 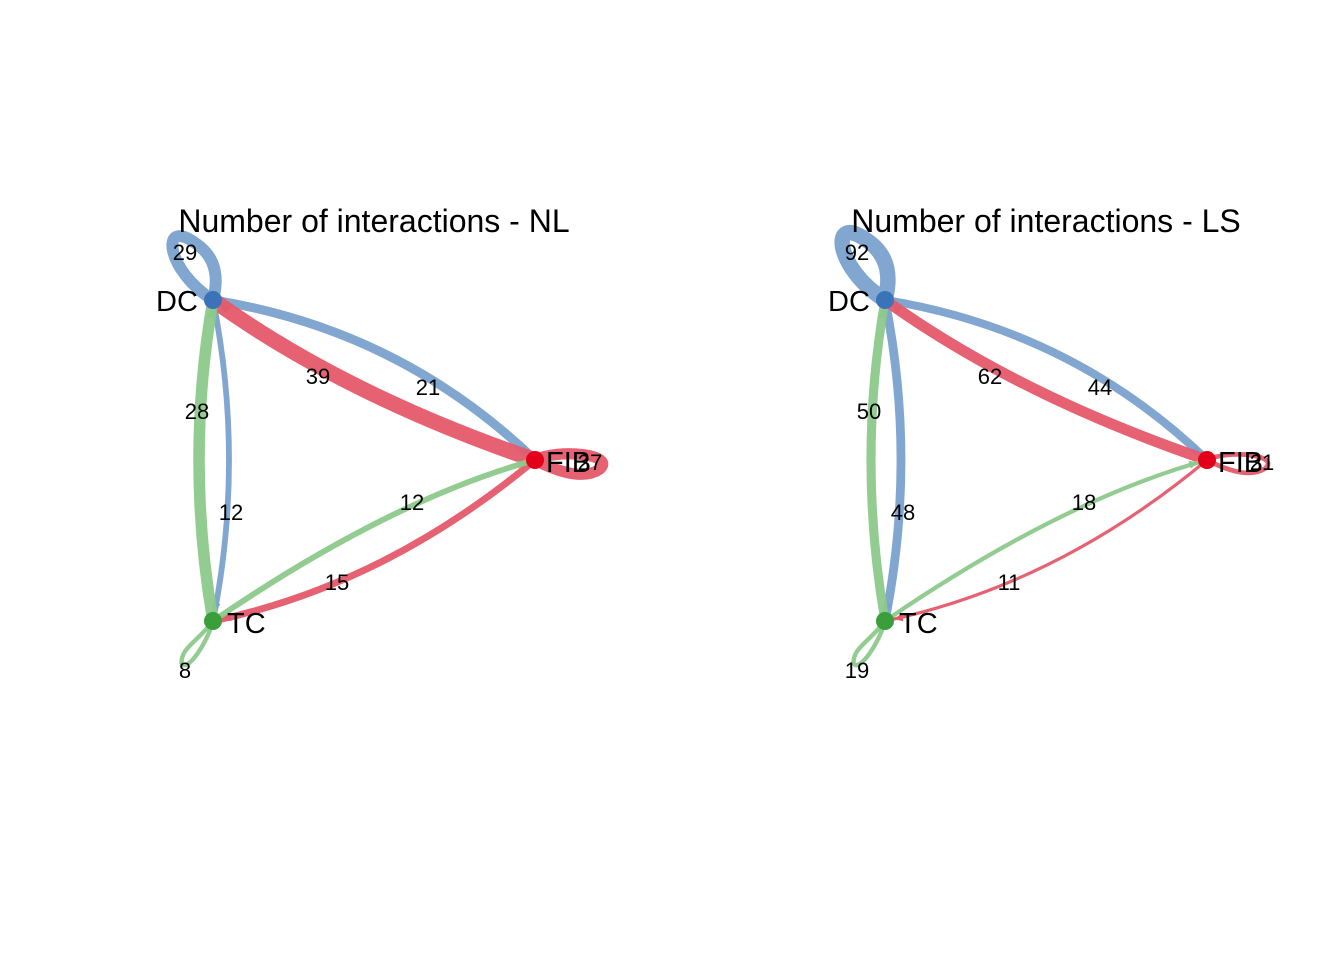 I want to click on edge-label-dc-to-tc: 48, so click(x=903, y=512).